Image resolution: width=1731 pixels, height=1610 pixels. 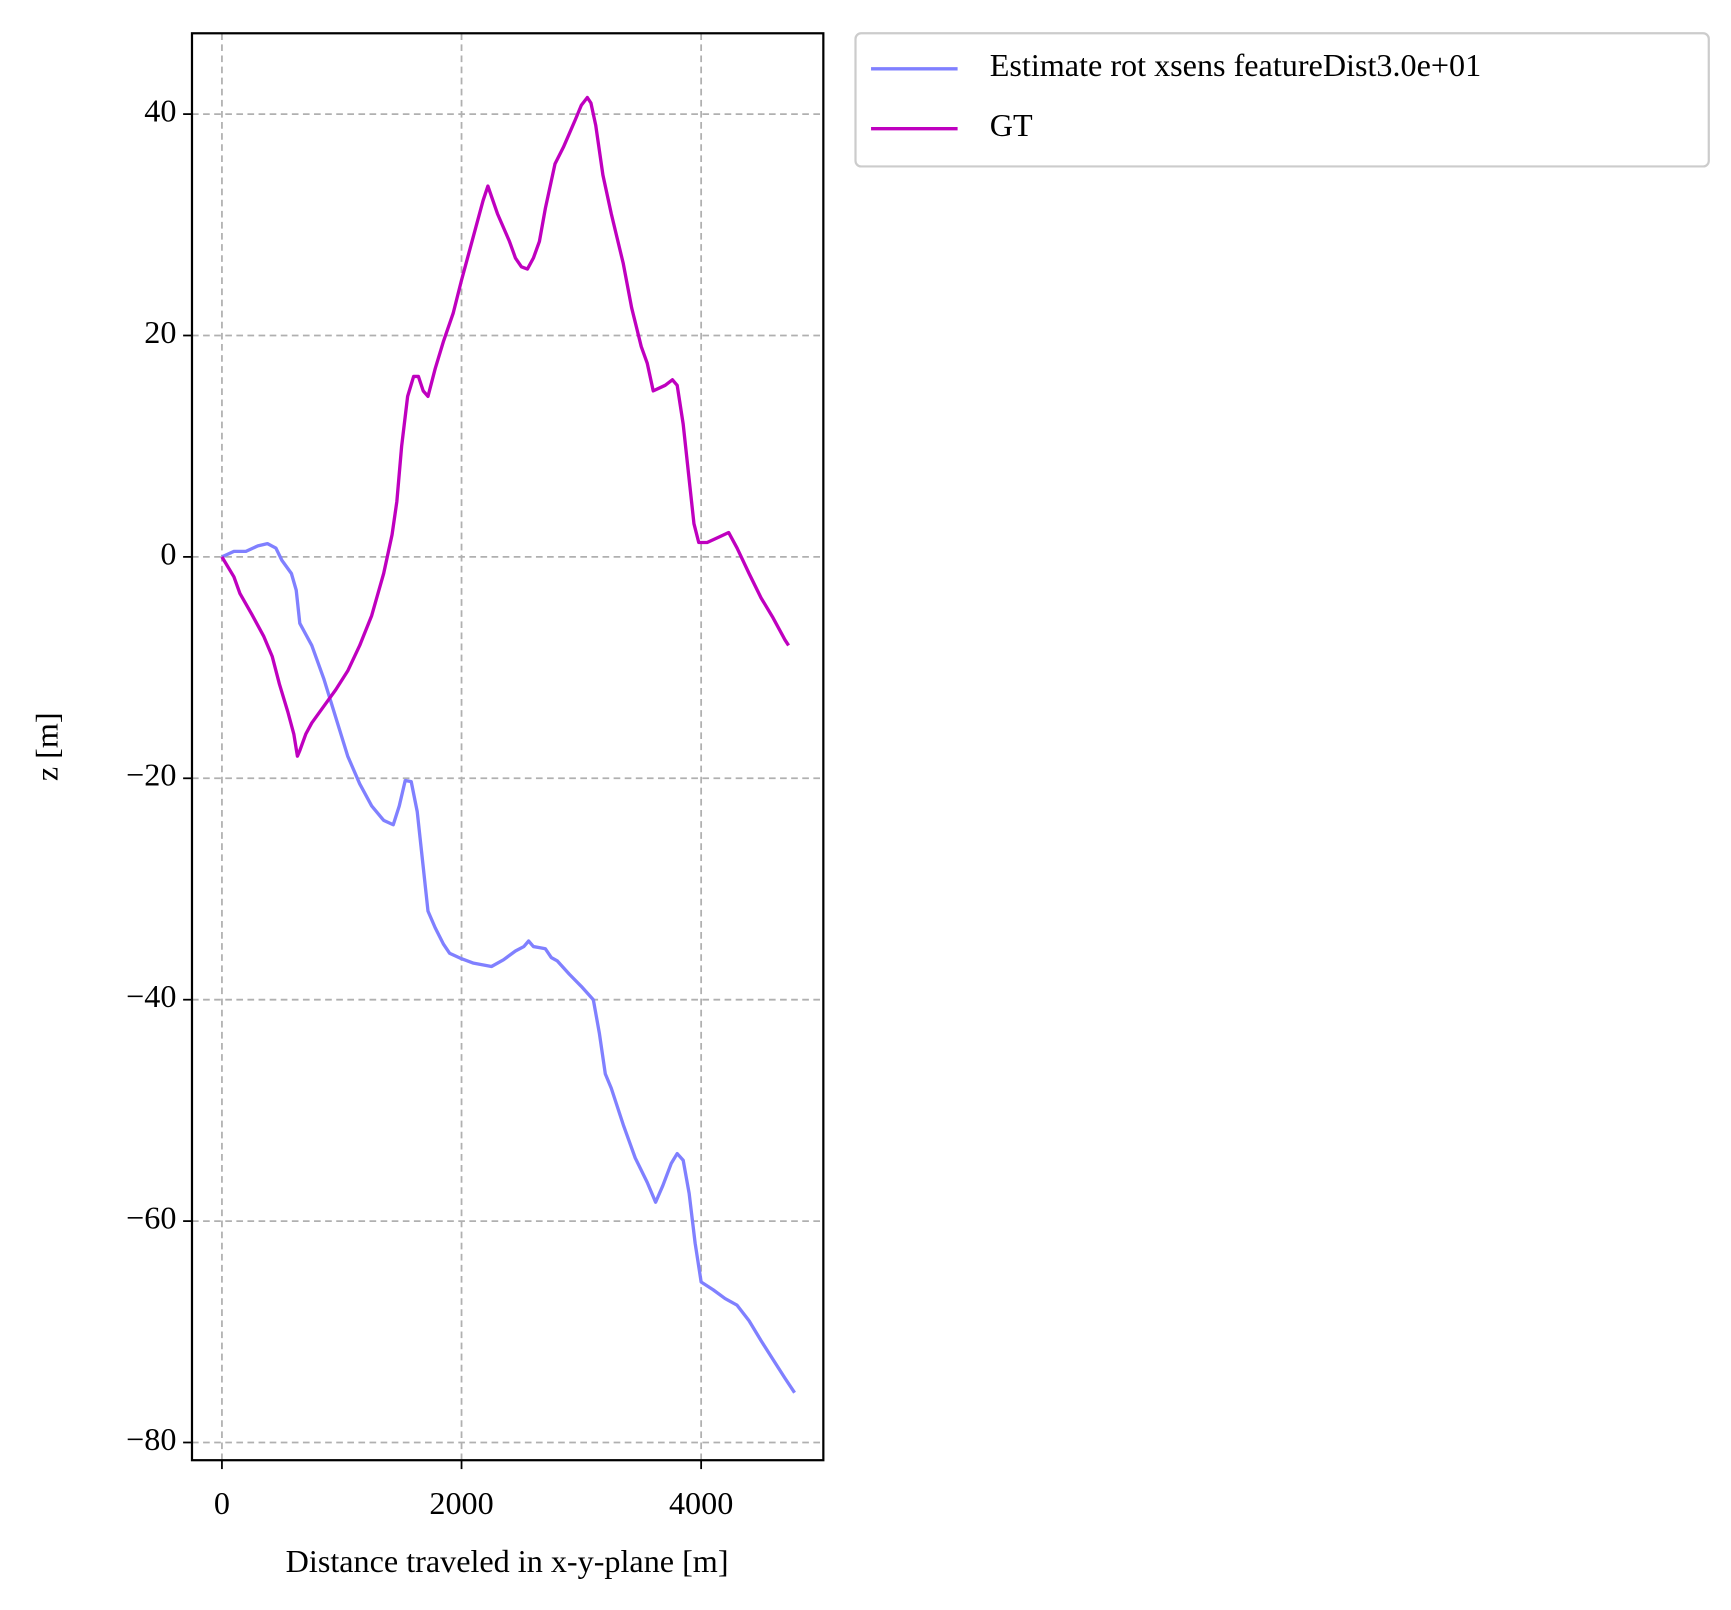 I want to click on y-tick-label: 40, so click(x=160, y=110).